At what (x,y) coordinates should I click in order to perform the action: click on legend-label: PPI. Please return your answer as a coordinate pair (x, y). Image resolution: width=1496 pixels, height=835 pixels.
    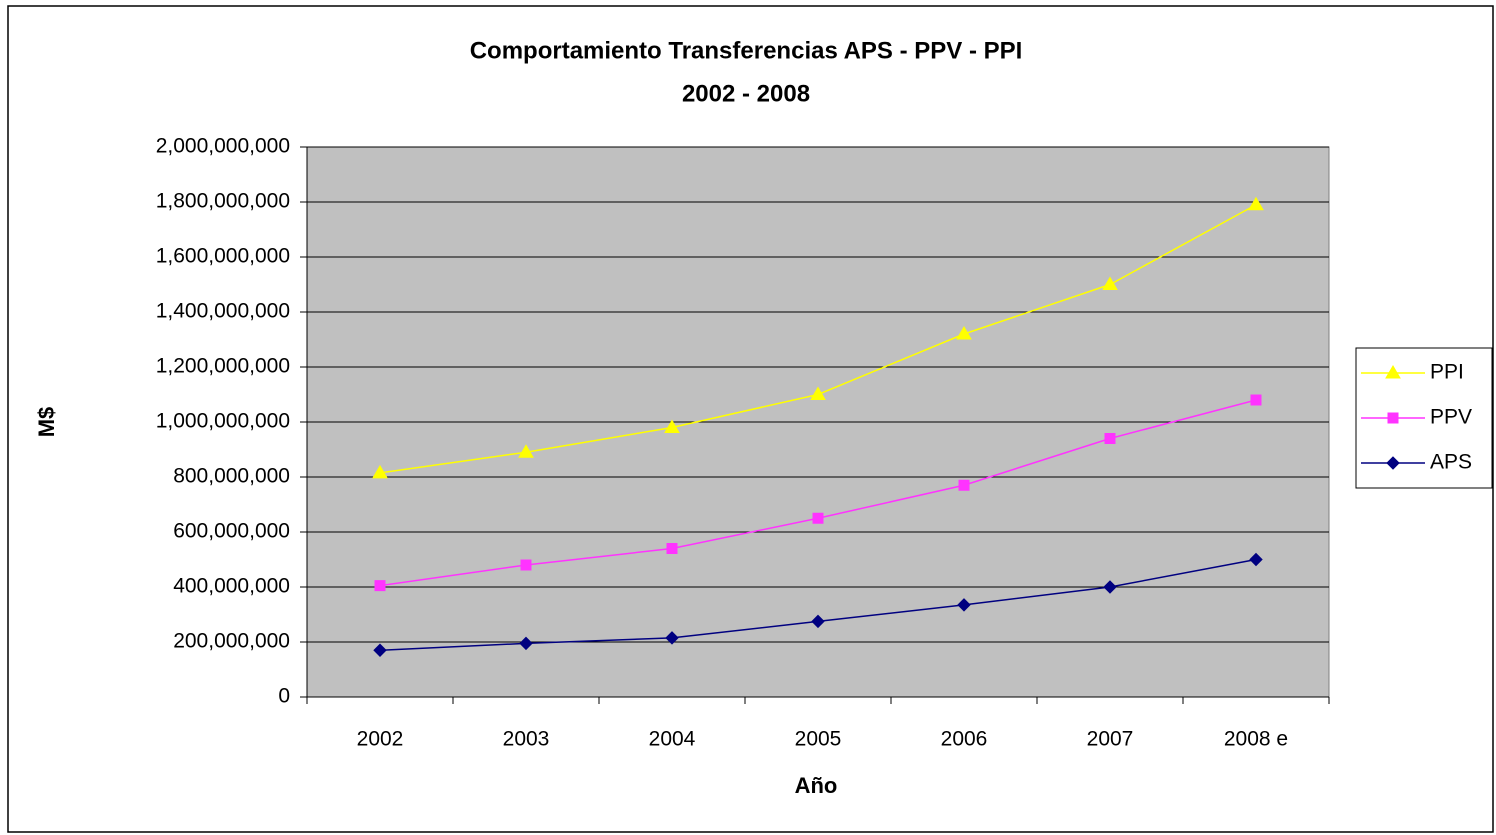
    Looking at the image, I should click on (1447, 372).